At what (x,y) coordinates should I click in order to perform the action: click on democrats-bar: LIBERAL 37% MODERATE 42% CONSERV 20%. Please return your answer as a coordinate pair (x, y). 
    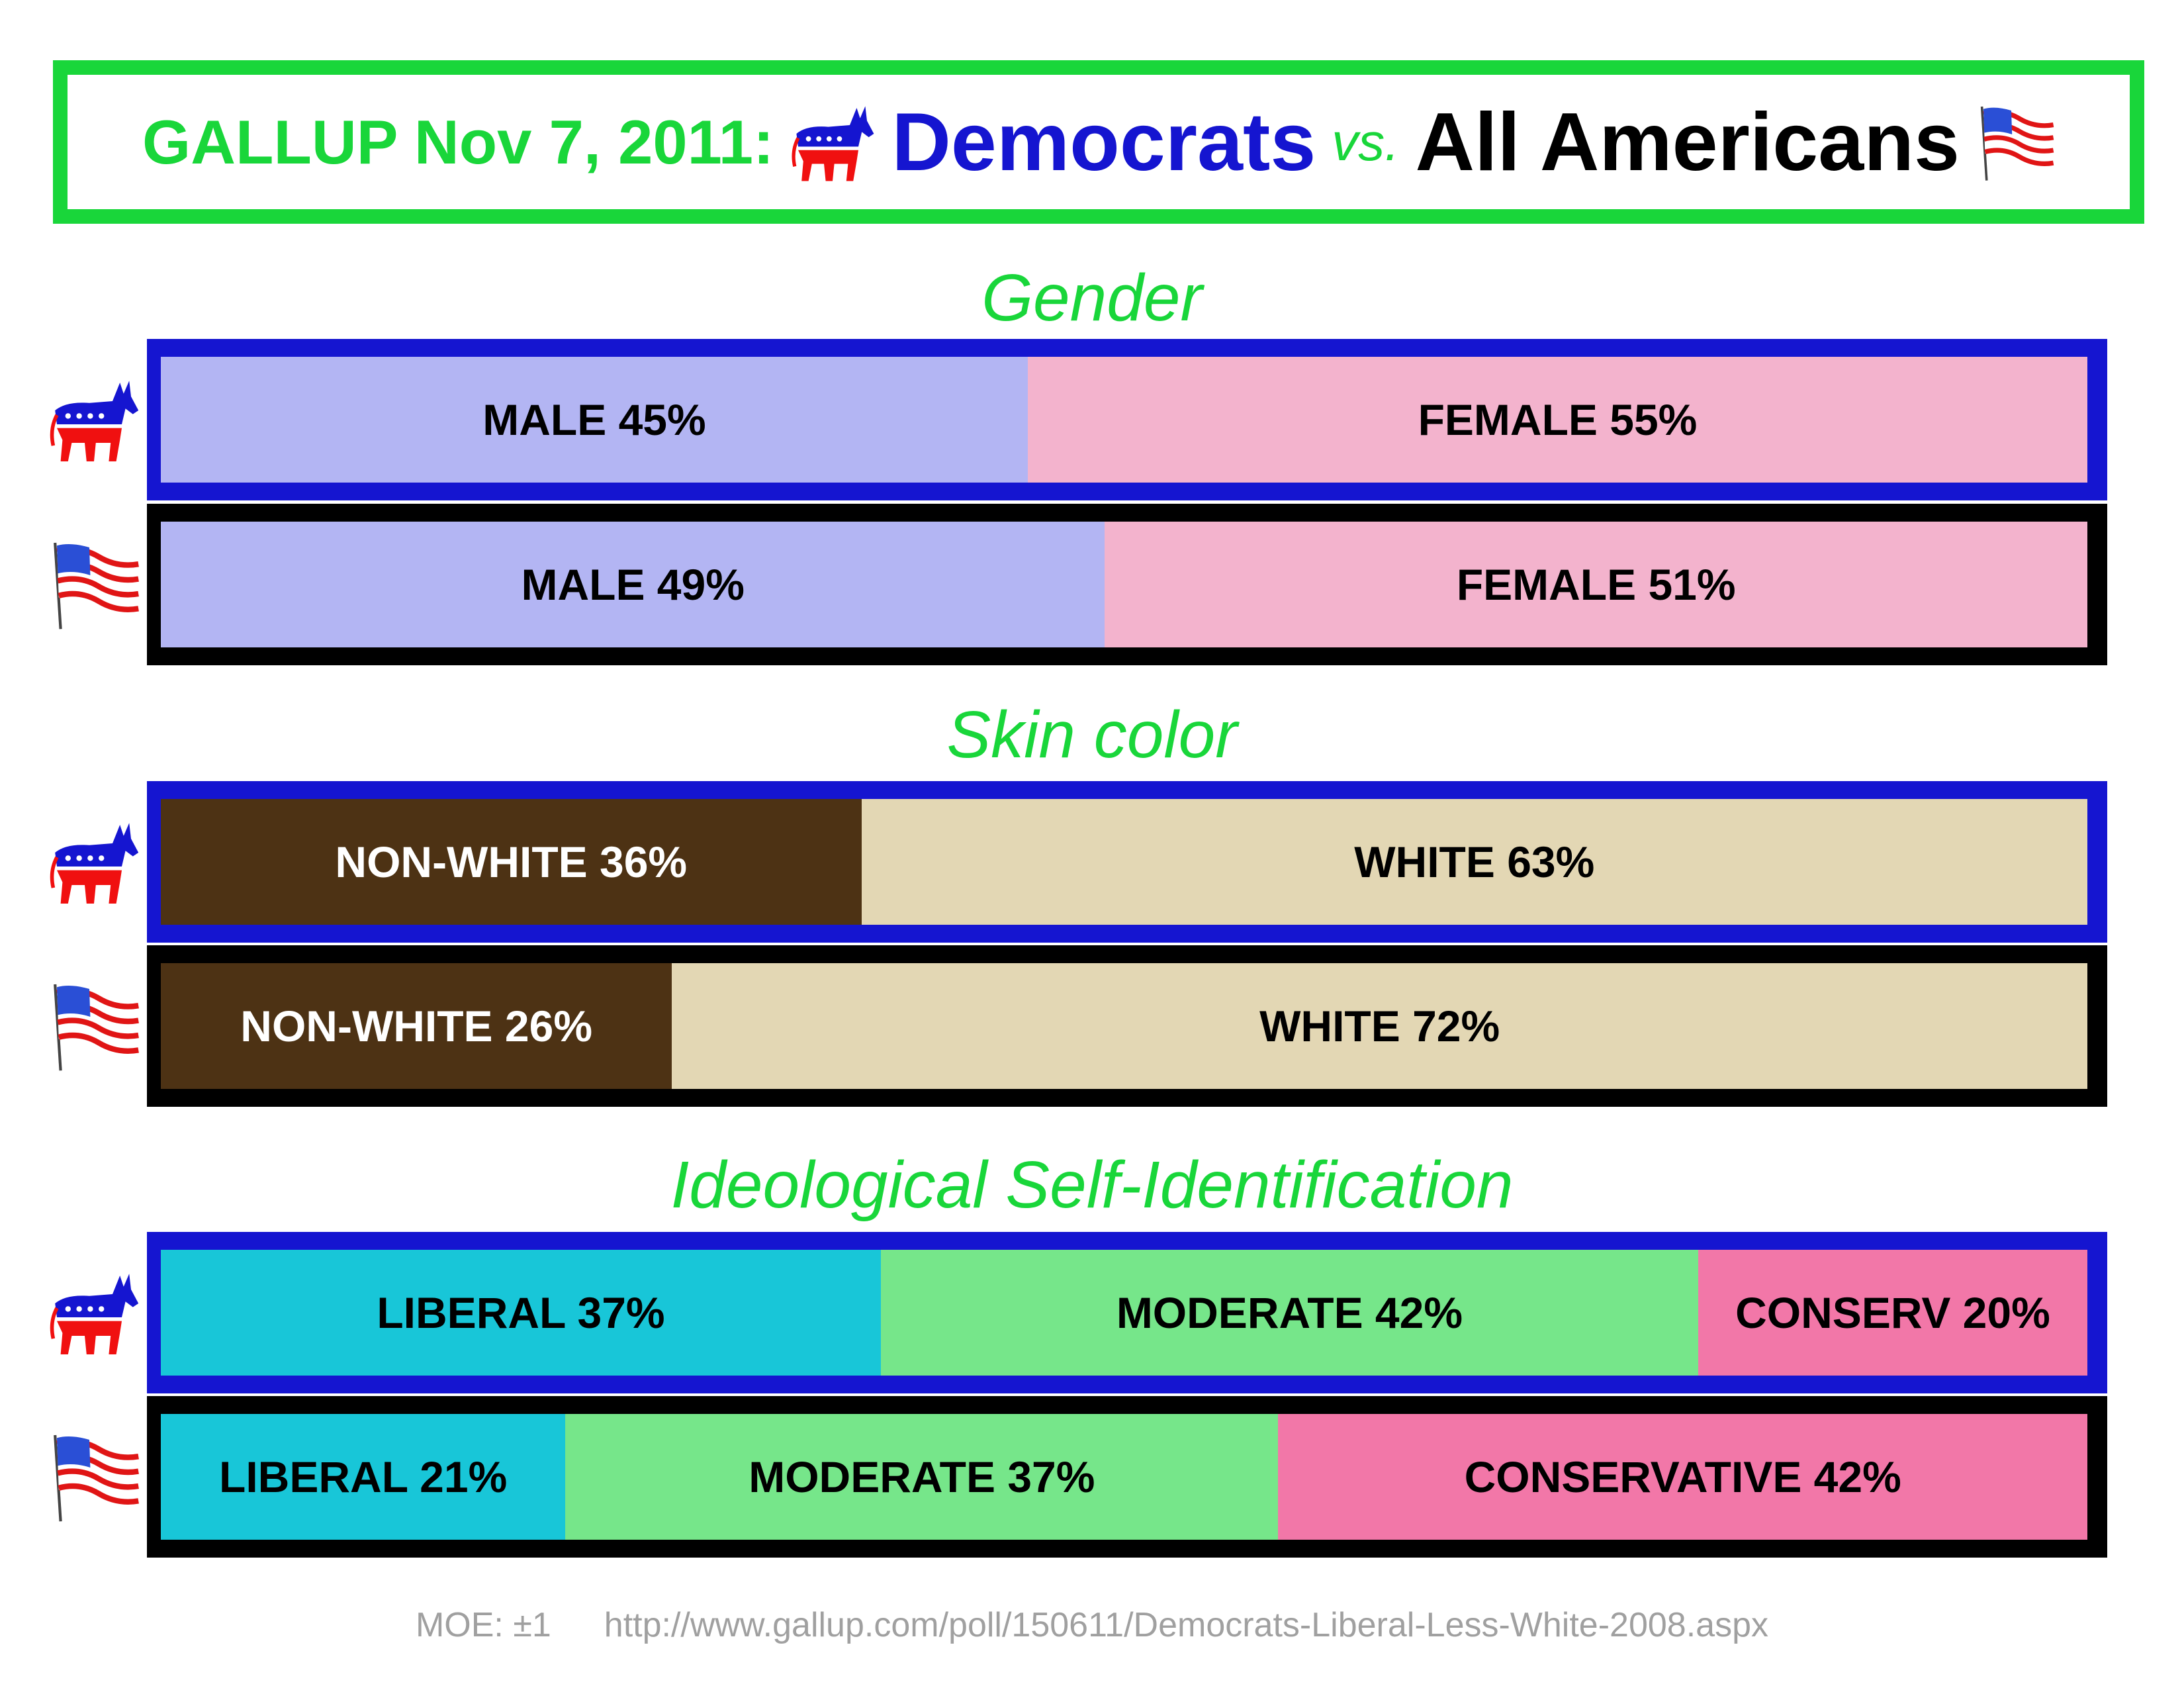
    Looking at the image, I should click on (1127, 1312).